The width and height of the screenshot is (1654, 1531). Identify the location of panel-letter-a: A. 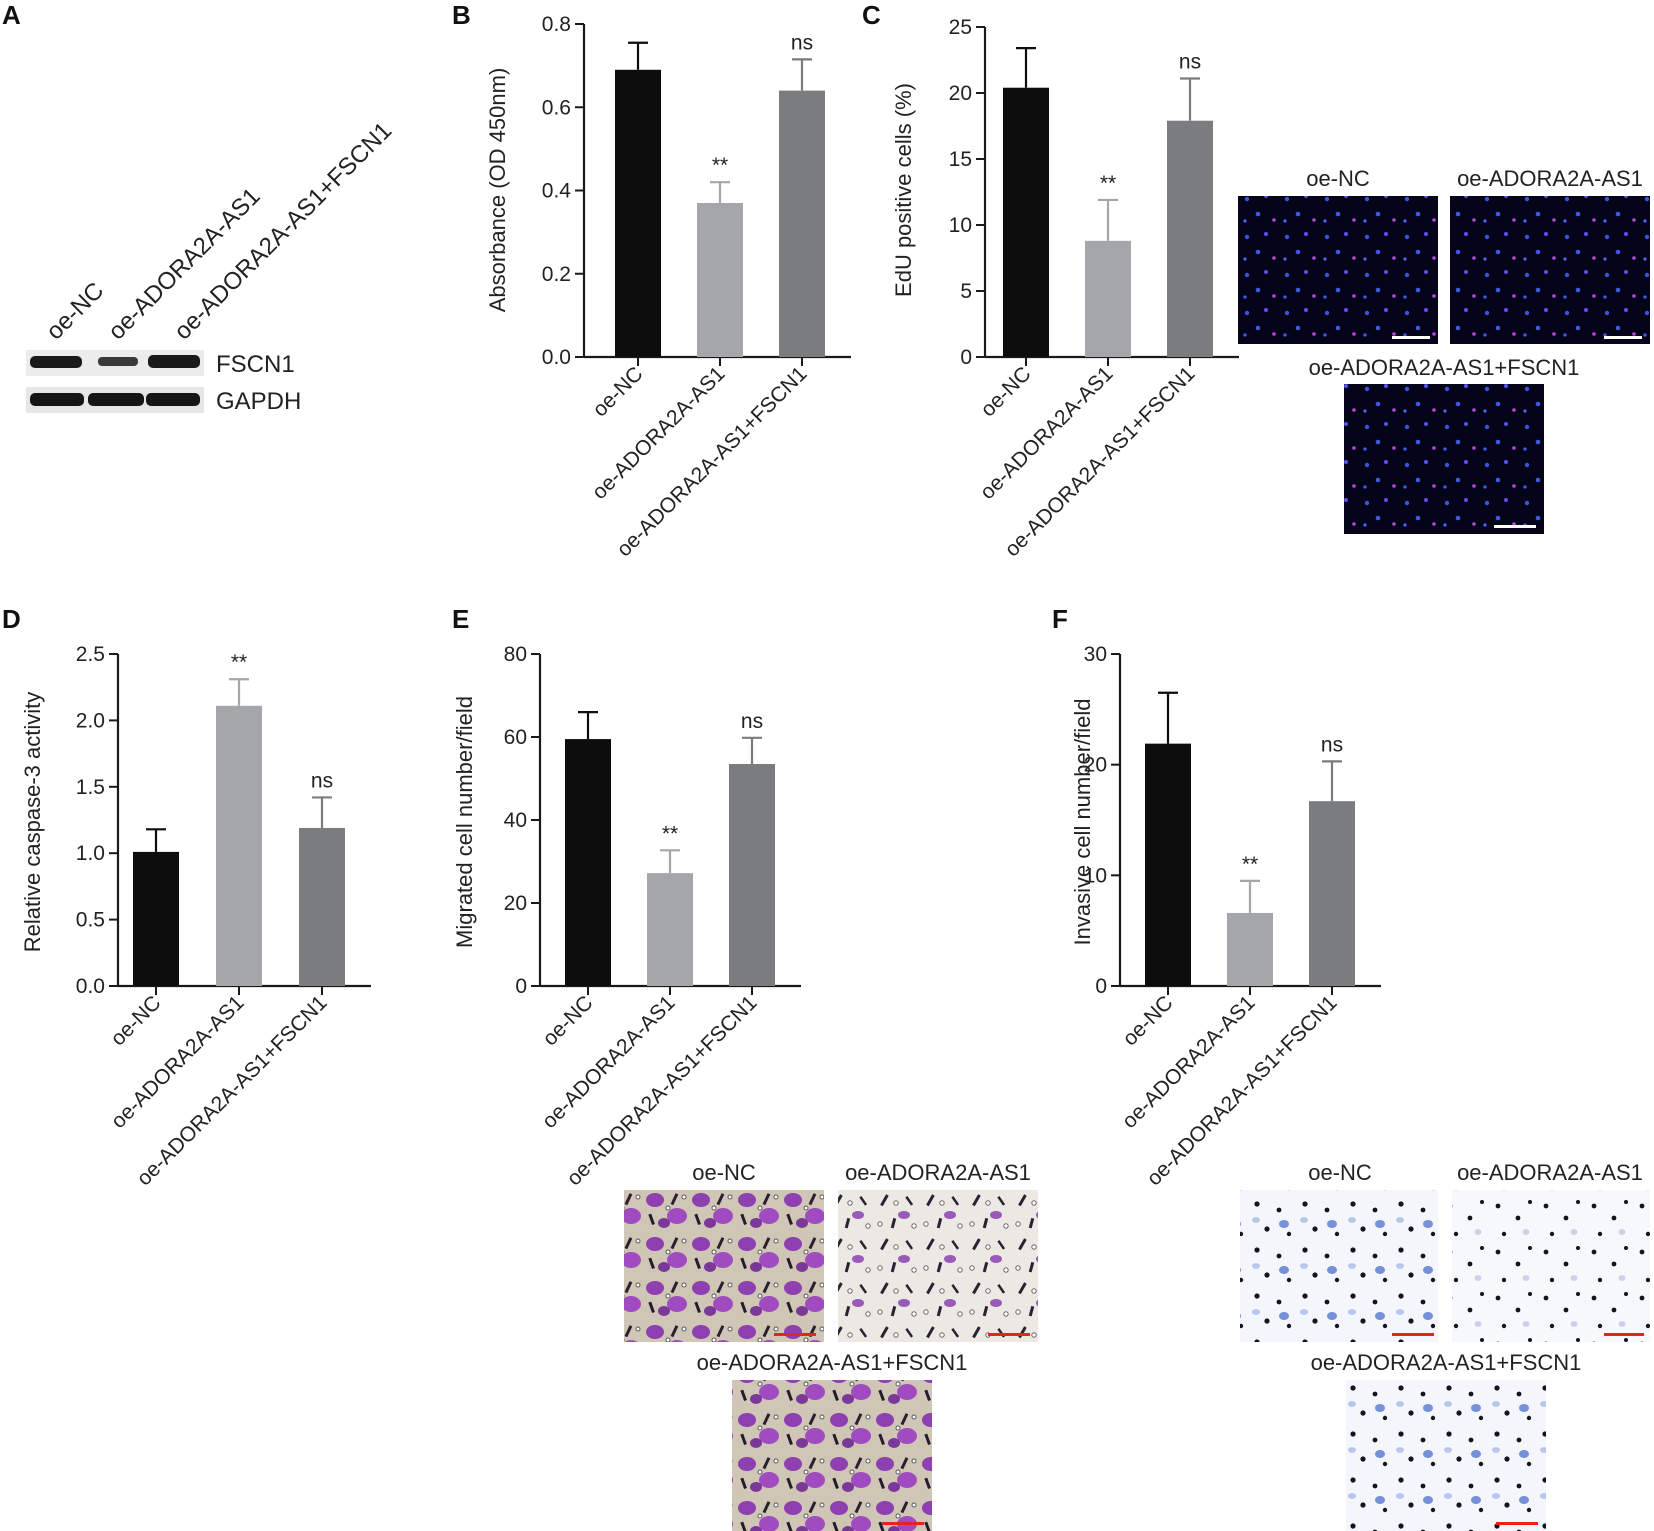
(11, 15).